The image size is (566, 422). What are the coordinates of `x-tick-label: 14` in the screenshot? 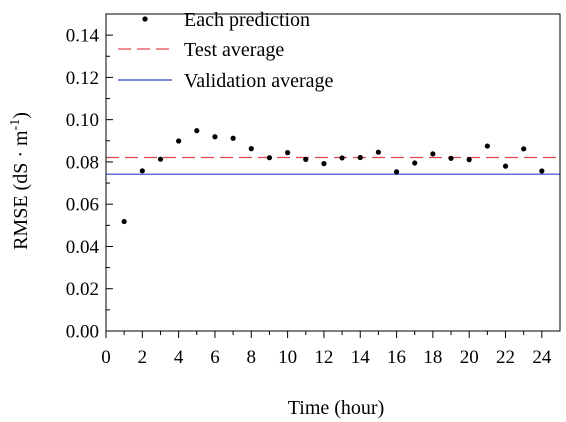 It's located at (361, 357).